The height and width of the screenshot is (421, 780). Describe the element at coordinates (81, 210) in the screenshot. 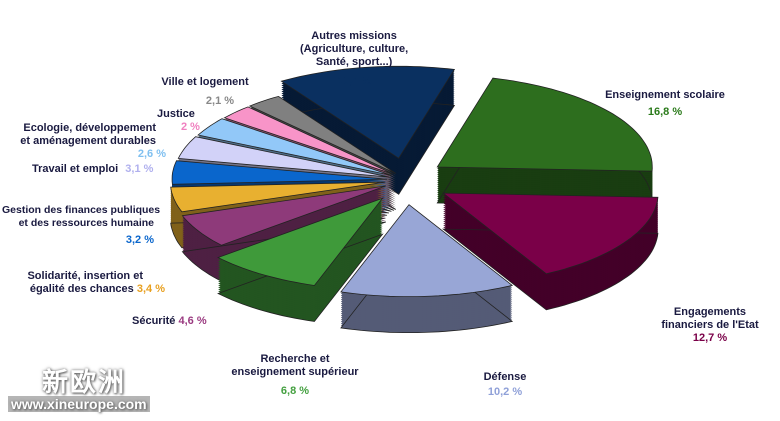

I see `label-text: Gestion des finances publiques` at that location.